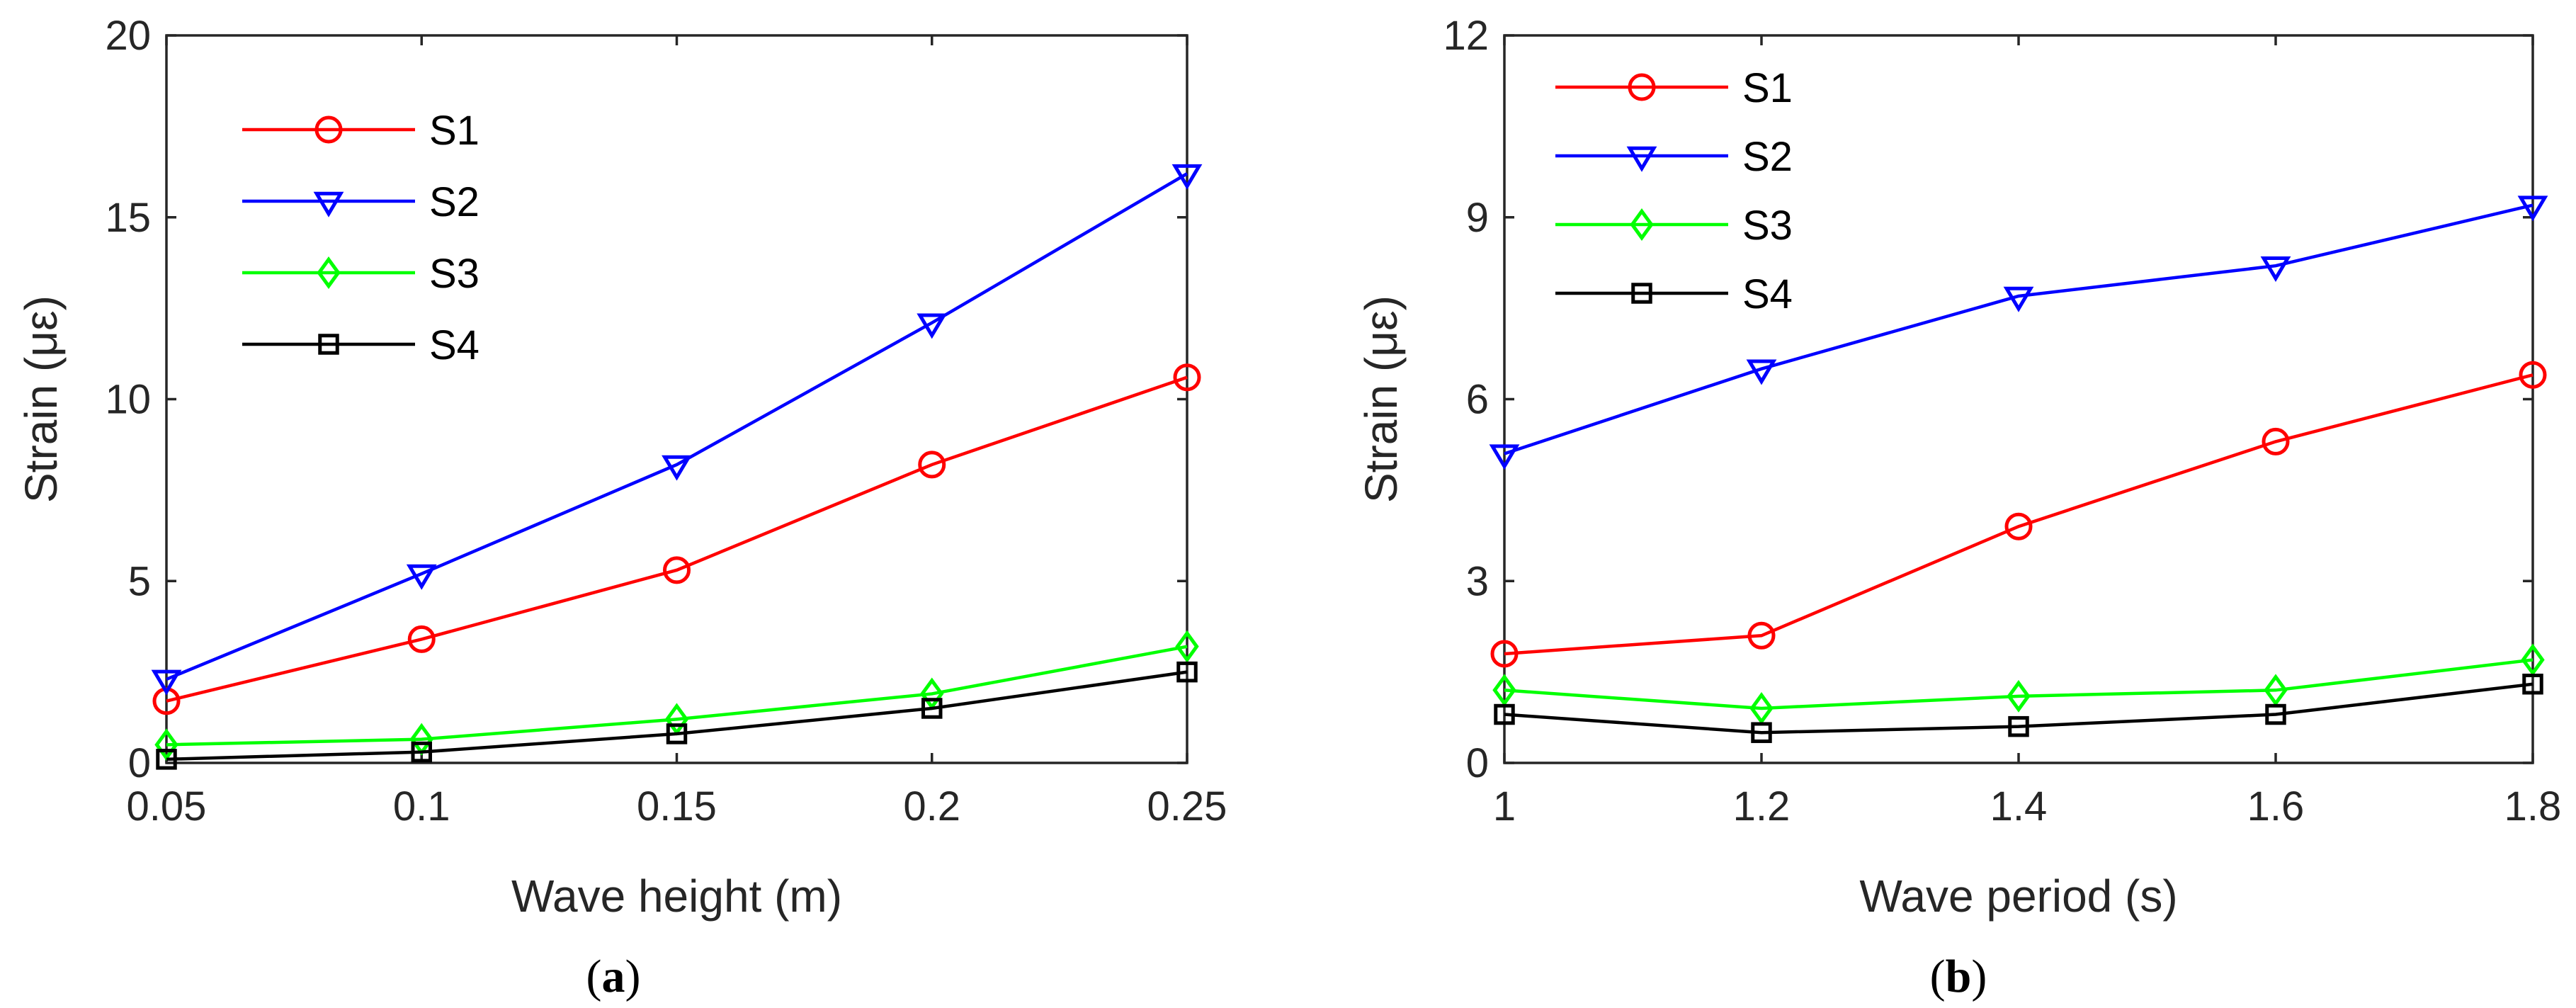 The height and width of the screenshot is (1008, 2576). I want to click on panel-letter: a, so click(613, 976).